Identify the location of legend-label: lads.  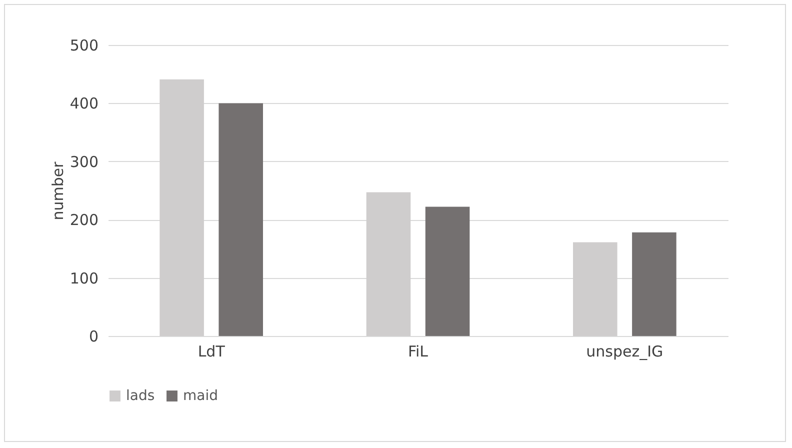
(140, 396).